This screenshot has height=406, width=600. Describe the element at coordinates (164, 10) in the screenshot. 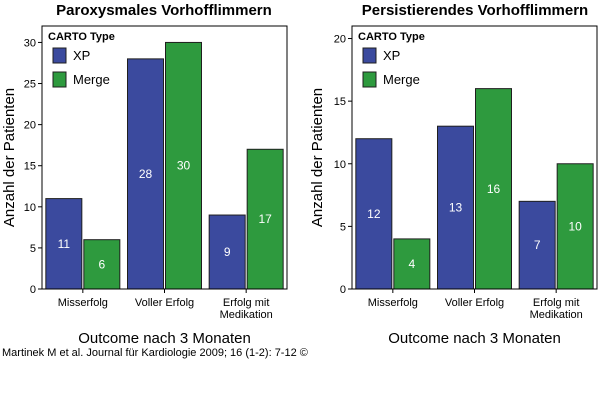

I see `chart-title: Paroxysmales Vorhofflimmern` at that location.